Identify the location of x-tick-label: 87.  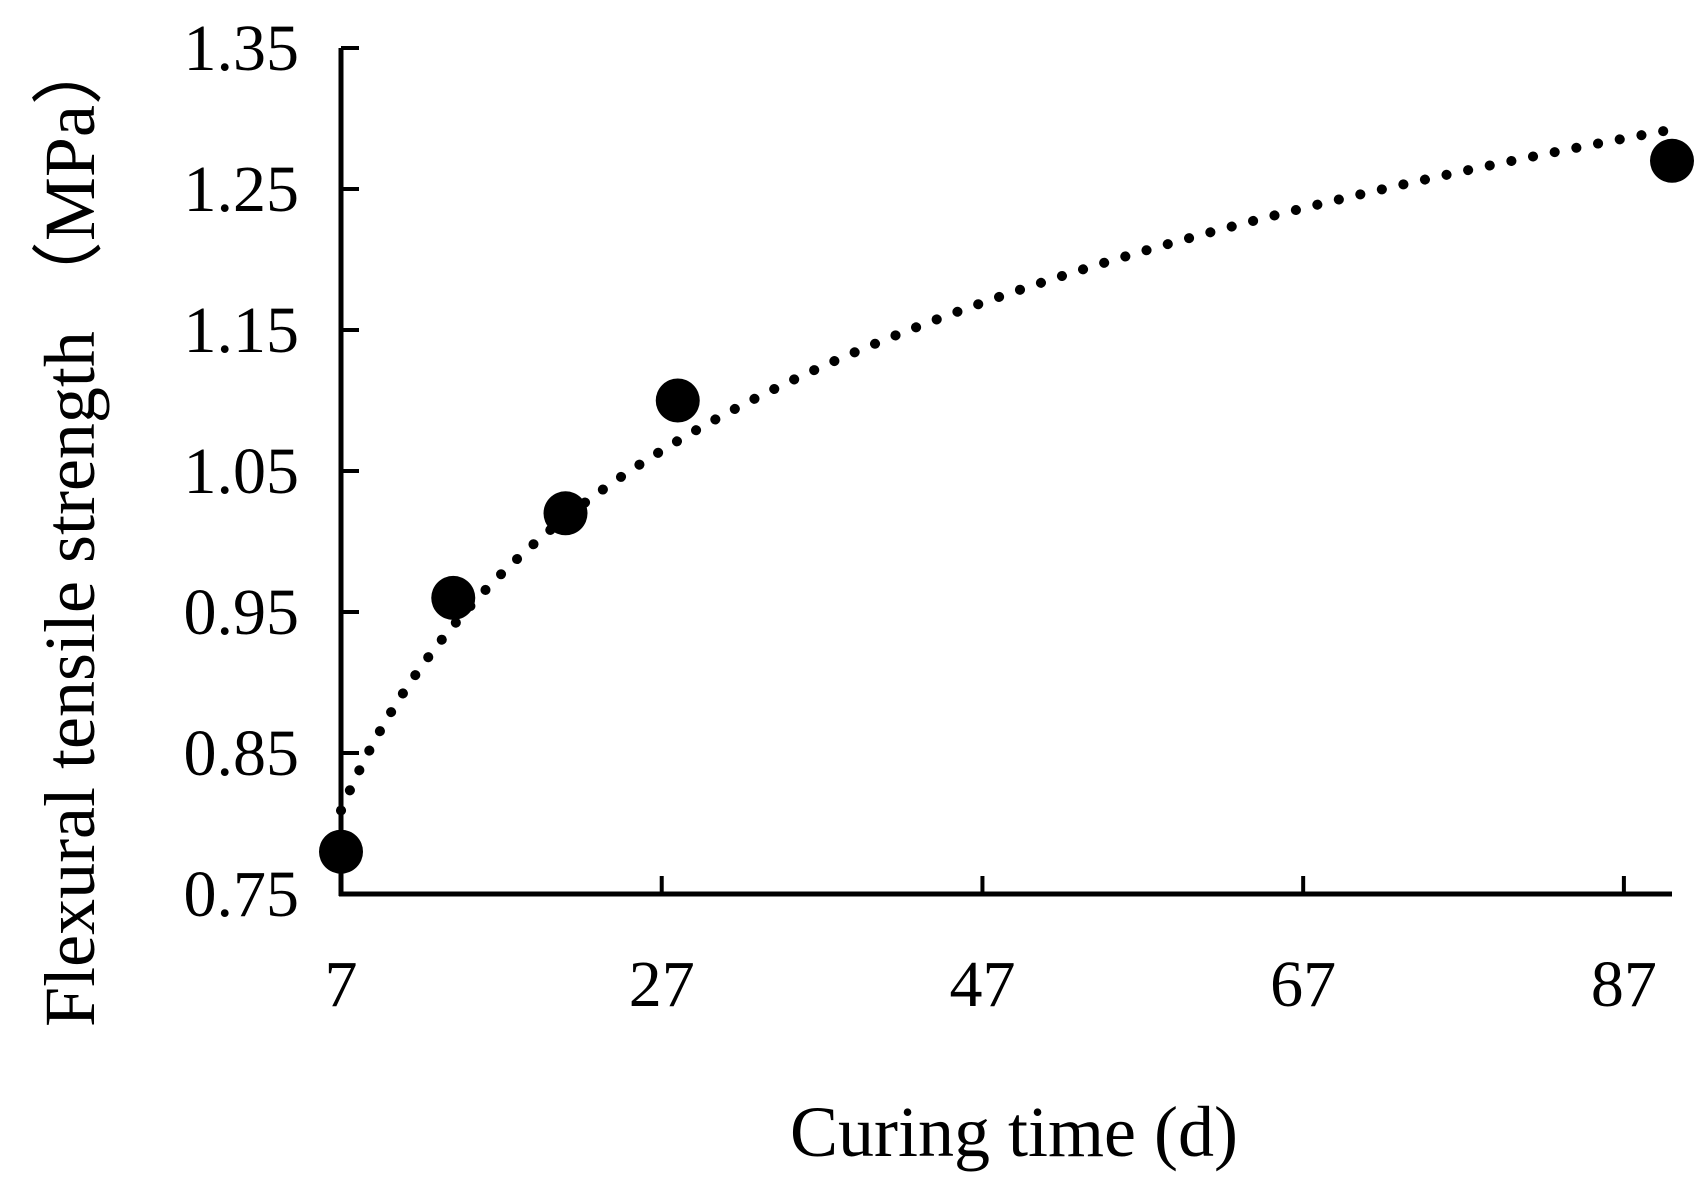
(1624, 984).